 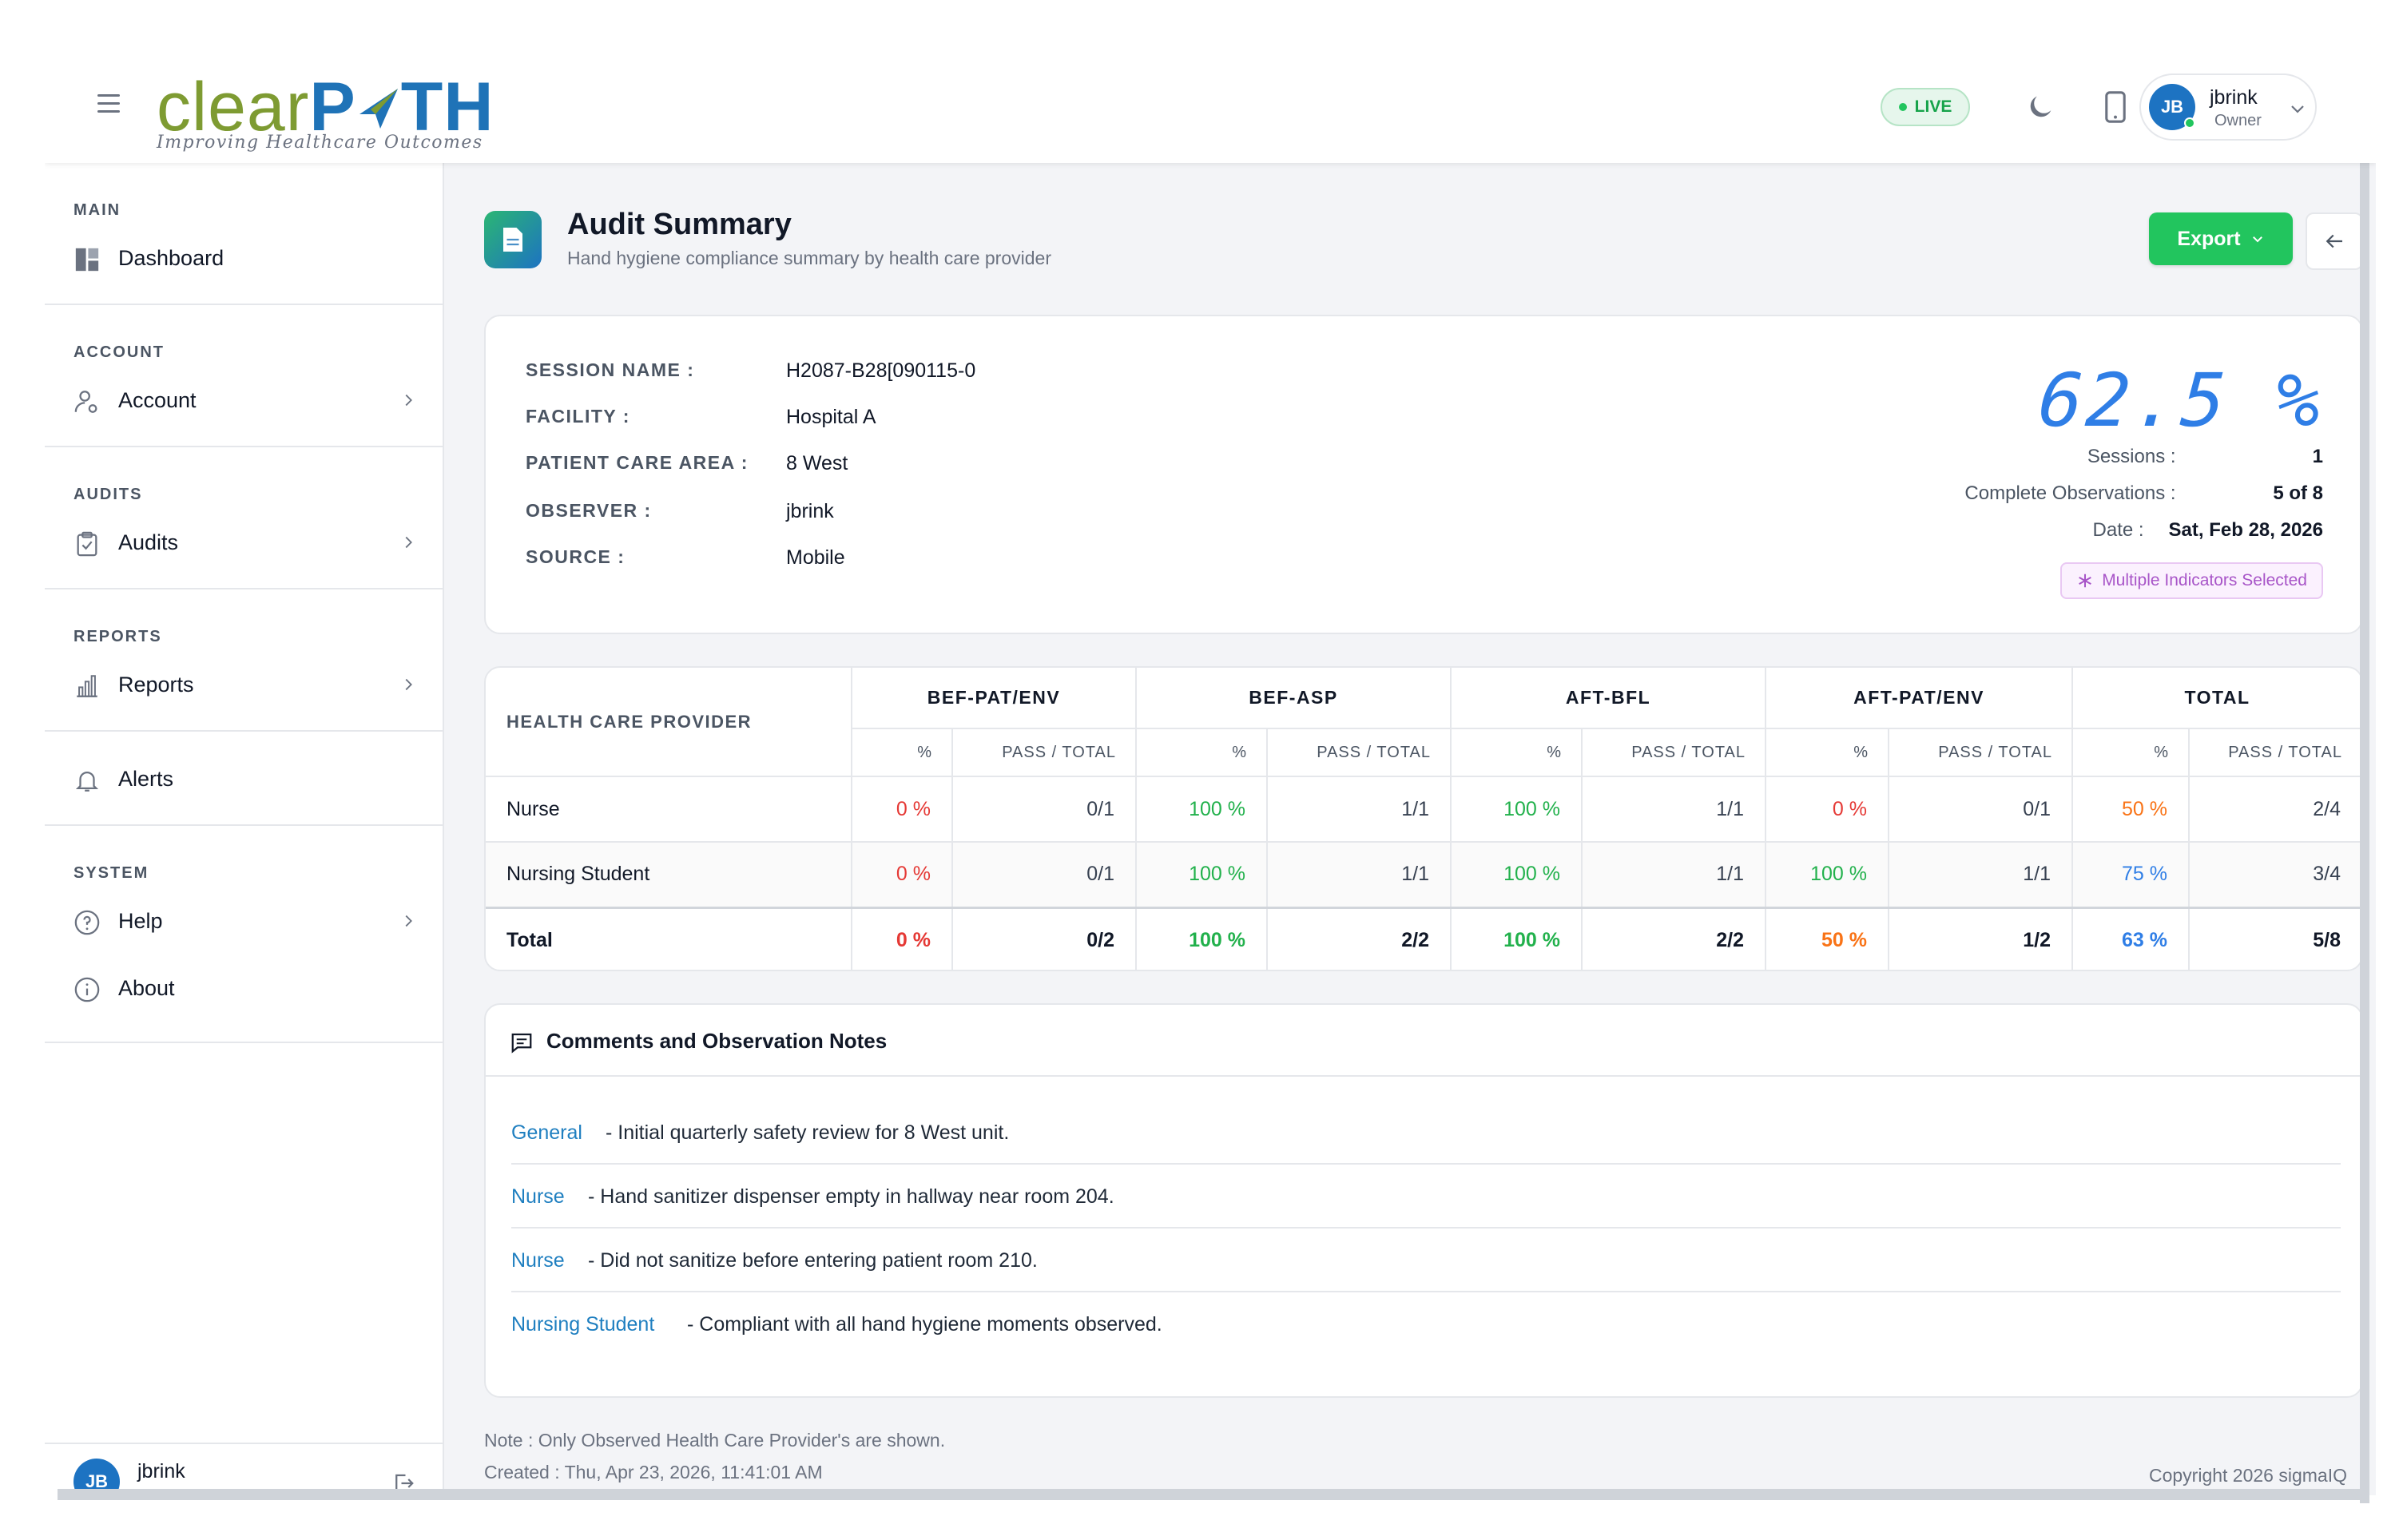 I want to click on sidebar-item-audits: Audits, so click(x=244, y=543).